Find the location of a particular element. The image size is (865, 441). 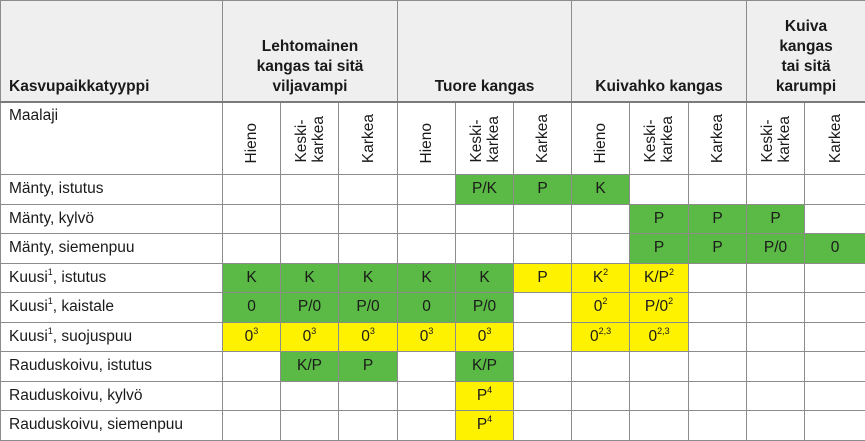

group-label: Kuivahko kangas is located at coordinates (659, 86).